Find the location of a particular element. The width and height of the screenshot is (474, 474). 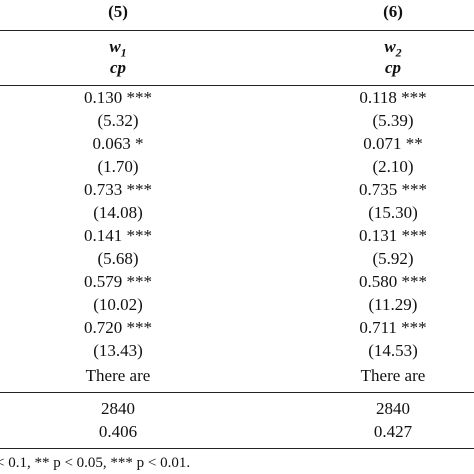

table-cell: 0.580 *** is located at coordinates (393, 281).